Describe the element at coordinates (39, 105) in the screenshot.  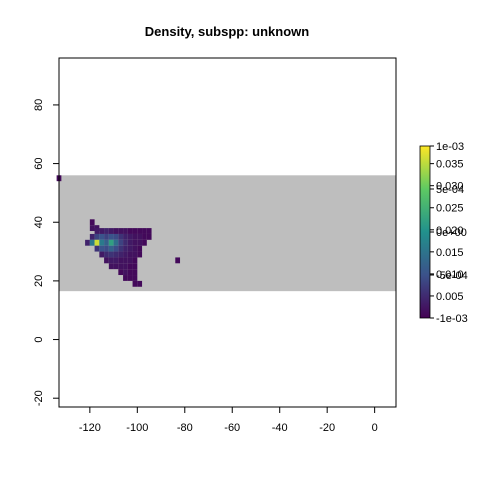
I see `y-tick-label: 80` at that location.